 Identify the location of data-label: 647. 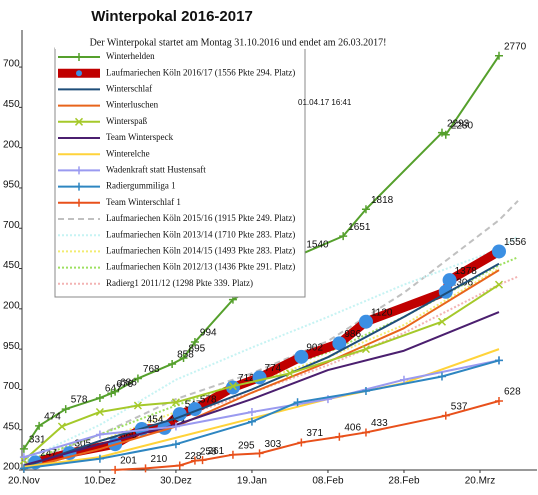
(113, 389).